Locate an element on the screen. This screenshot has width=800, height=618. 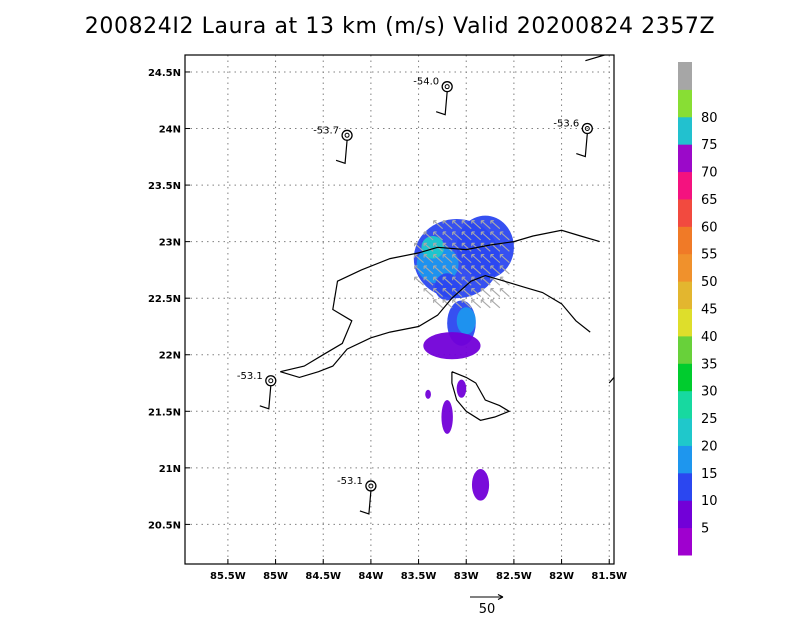
colorbar-label: 65 is located at coordinates (709, 200).